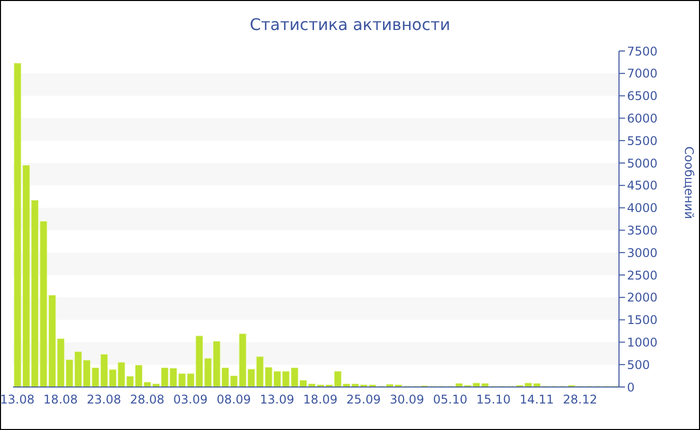  What do you see at coordinates (642, 342) in the screenshot?
I see `y-tick-label: 1000` at bounding box center [642, 342].